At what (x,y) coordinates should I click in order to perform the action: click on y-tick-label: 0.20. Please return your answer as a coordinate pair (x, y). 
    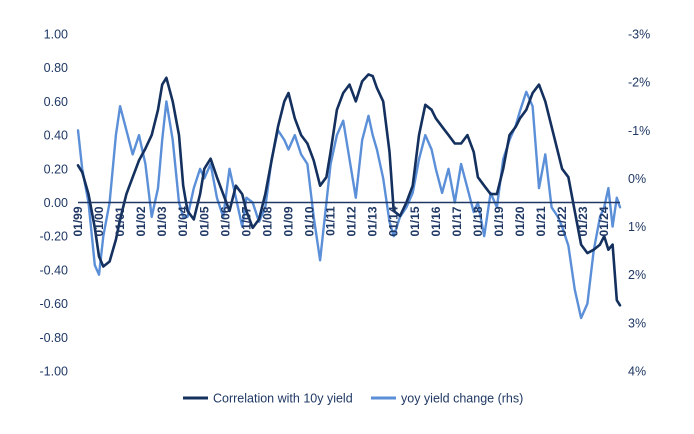
    Looking at the image, I should click on (56, 169).